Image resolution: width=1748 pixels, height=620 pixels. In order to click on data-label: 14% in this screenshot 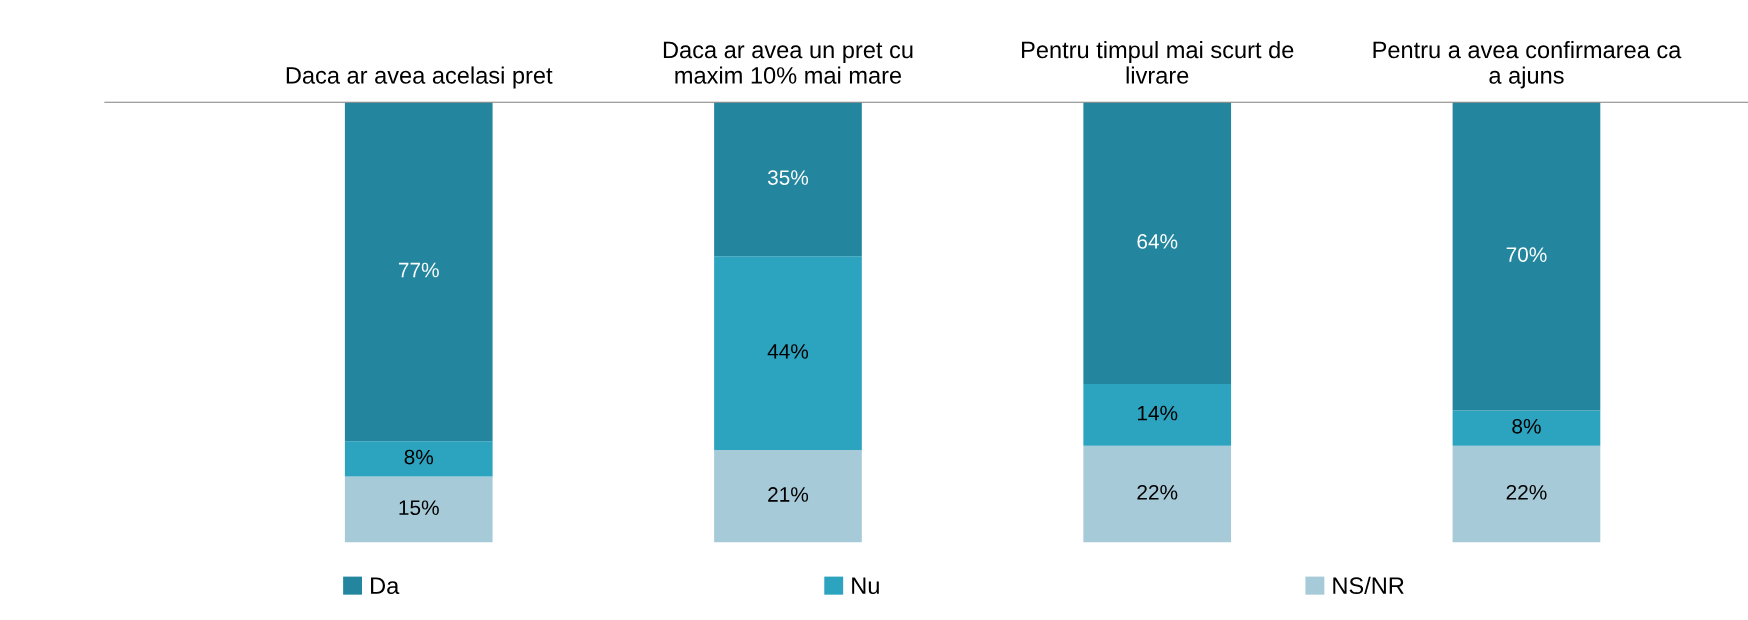, I will do `click(1157, 413)`.